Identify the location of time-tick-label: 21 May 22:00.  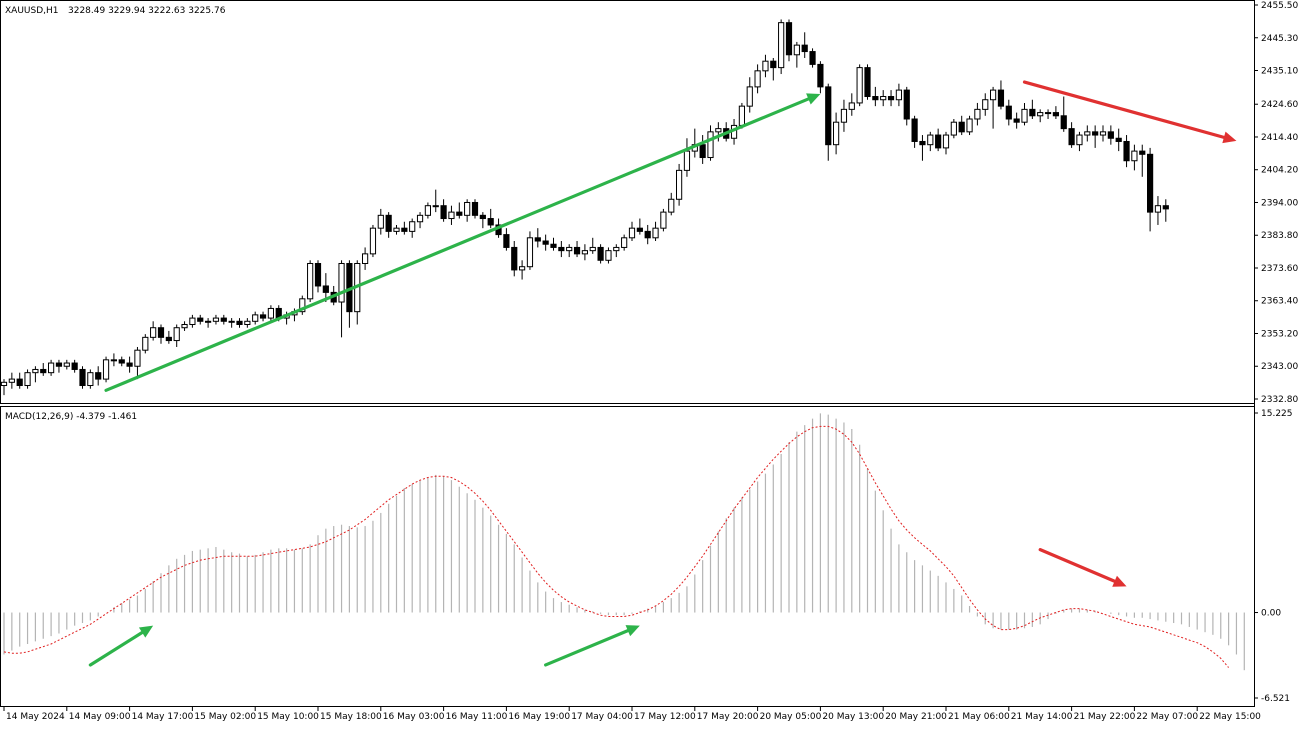
(1105, 717).